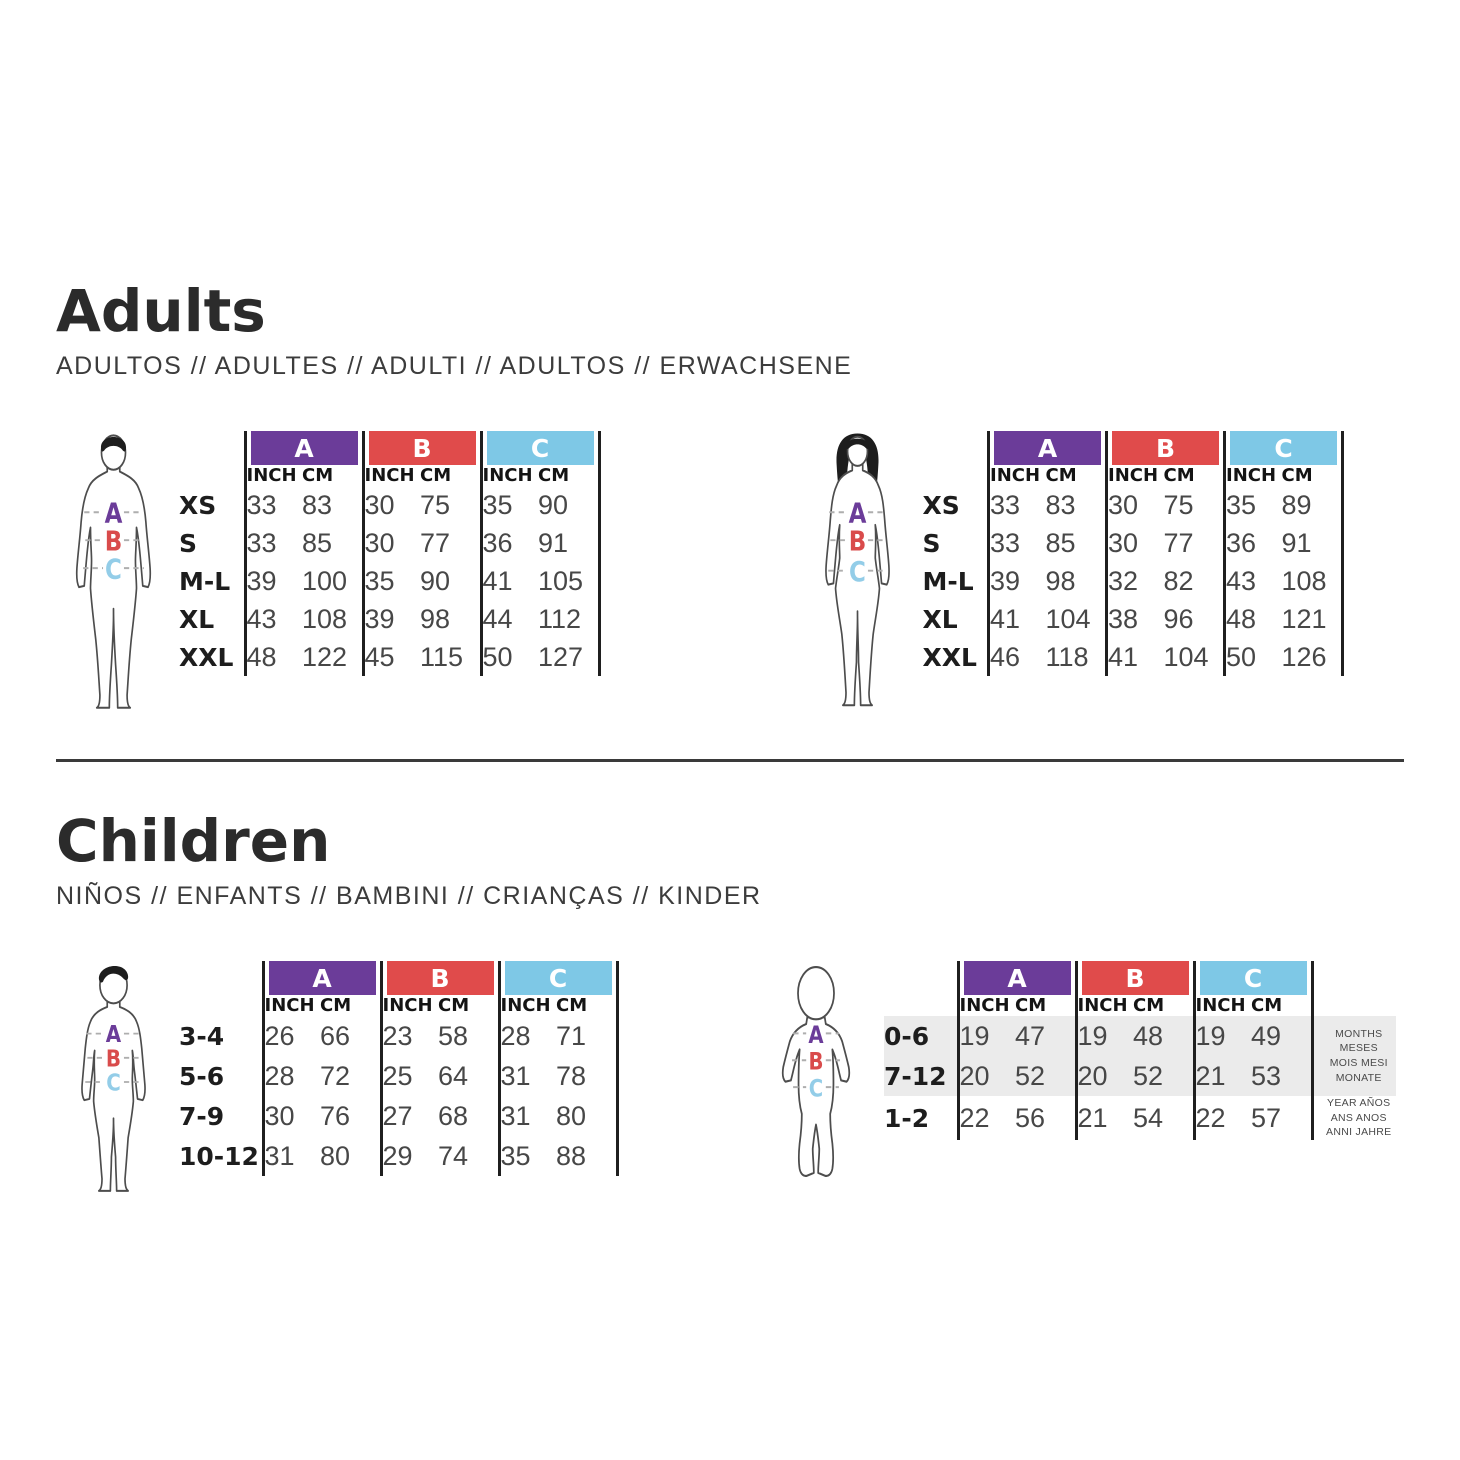 Image resolution: width=1460 pixels, height=1460 pixels. What do you see at coordinates (569, 657) in the screenshot?
I see `value-cell: 127` at bounding box center [569, 657].